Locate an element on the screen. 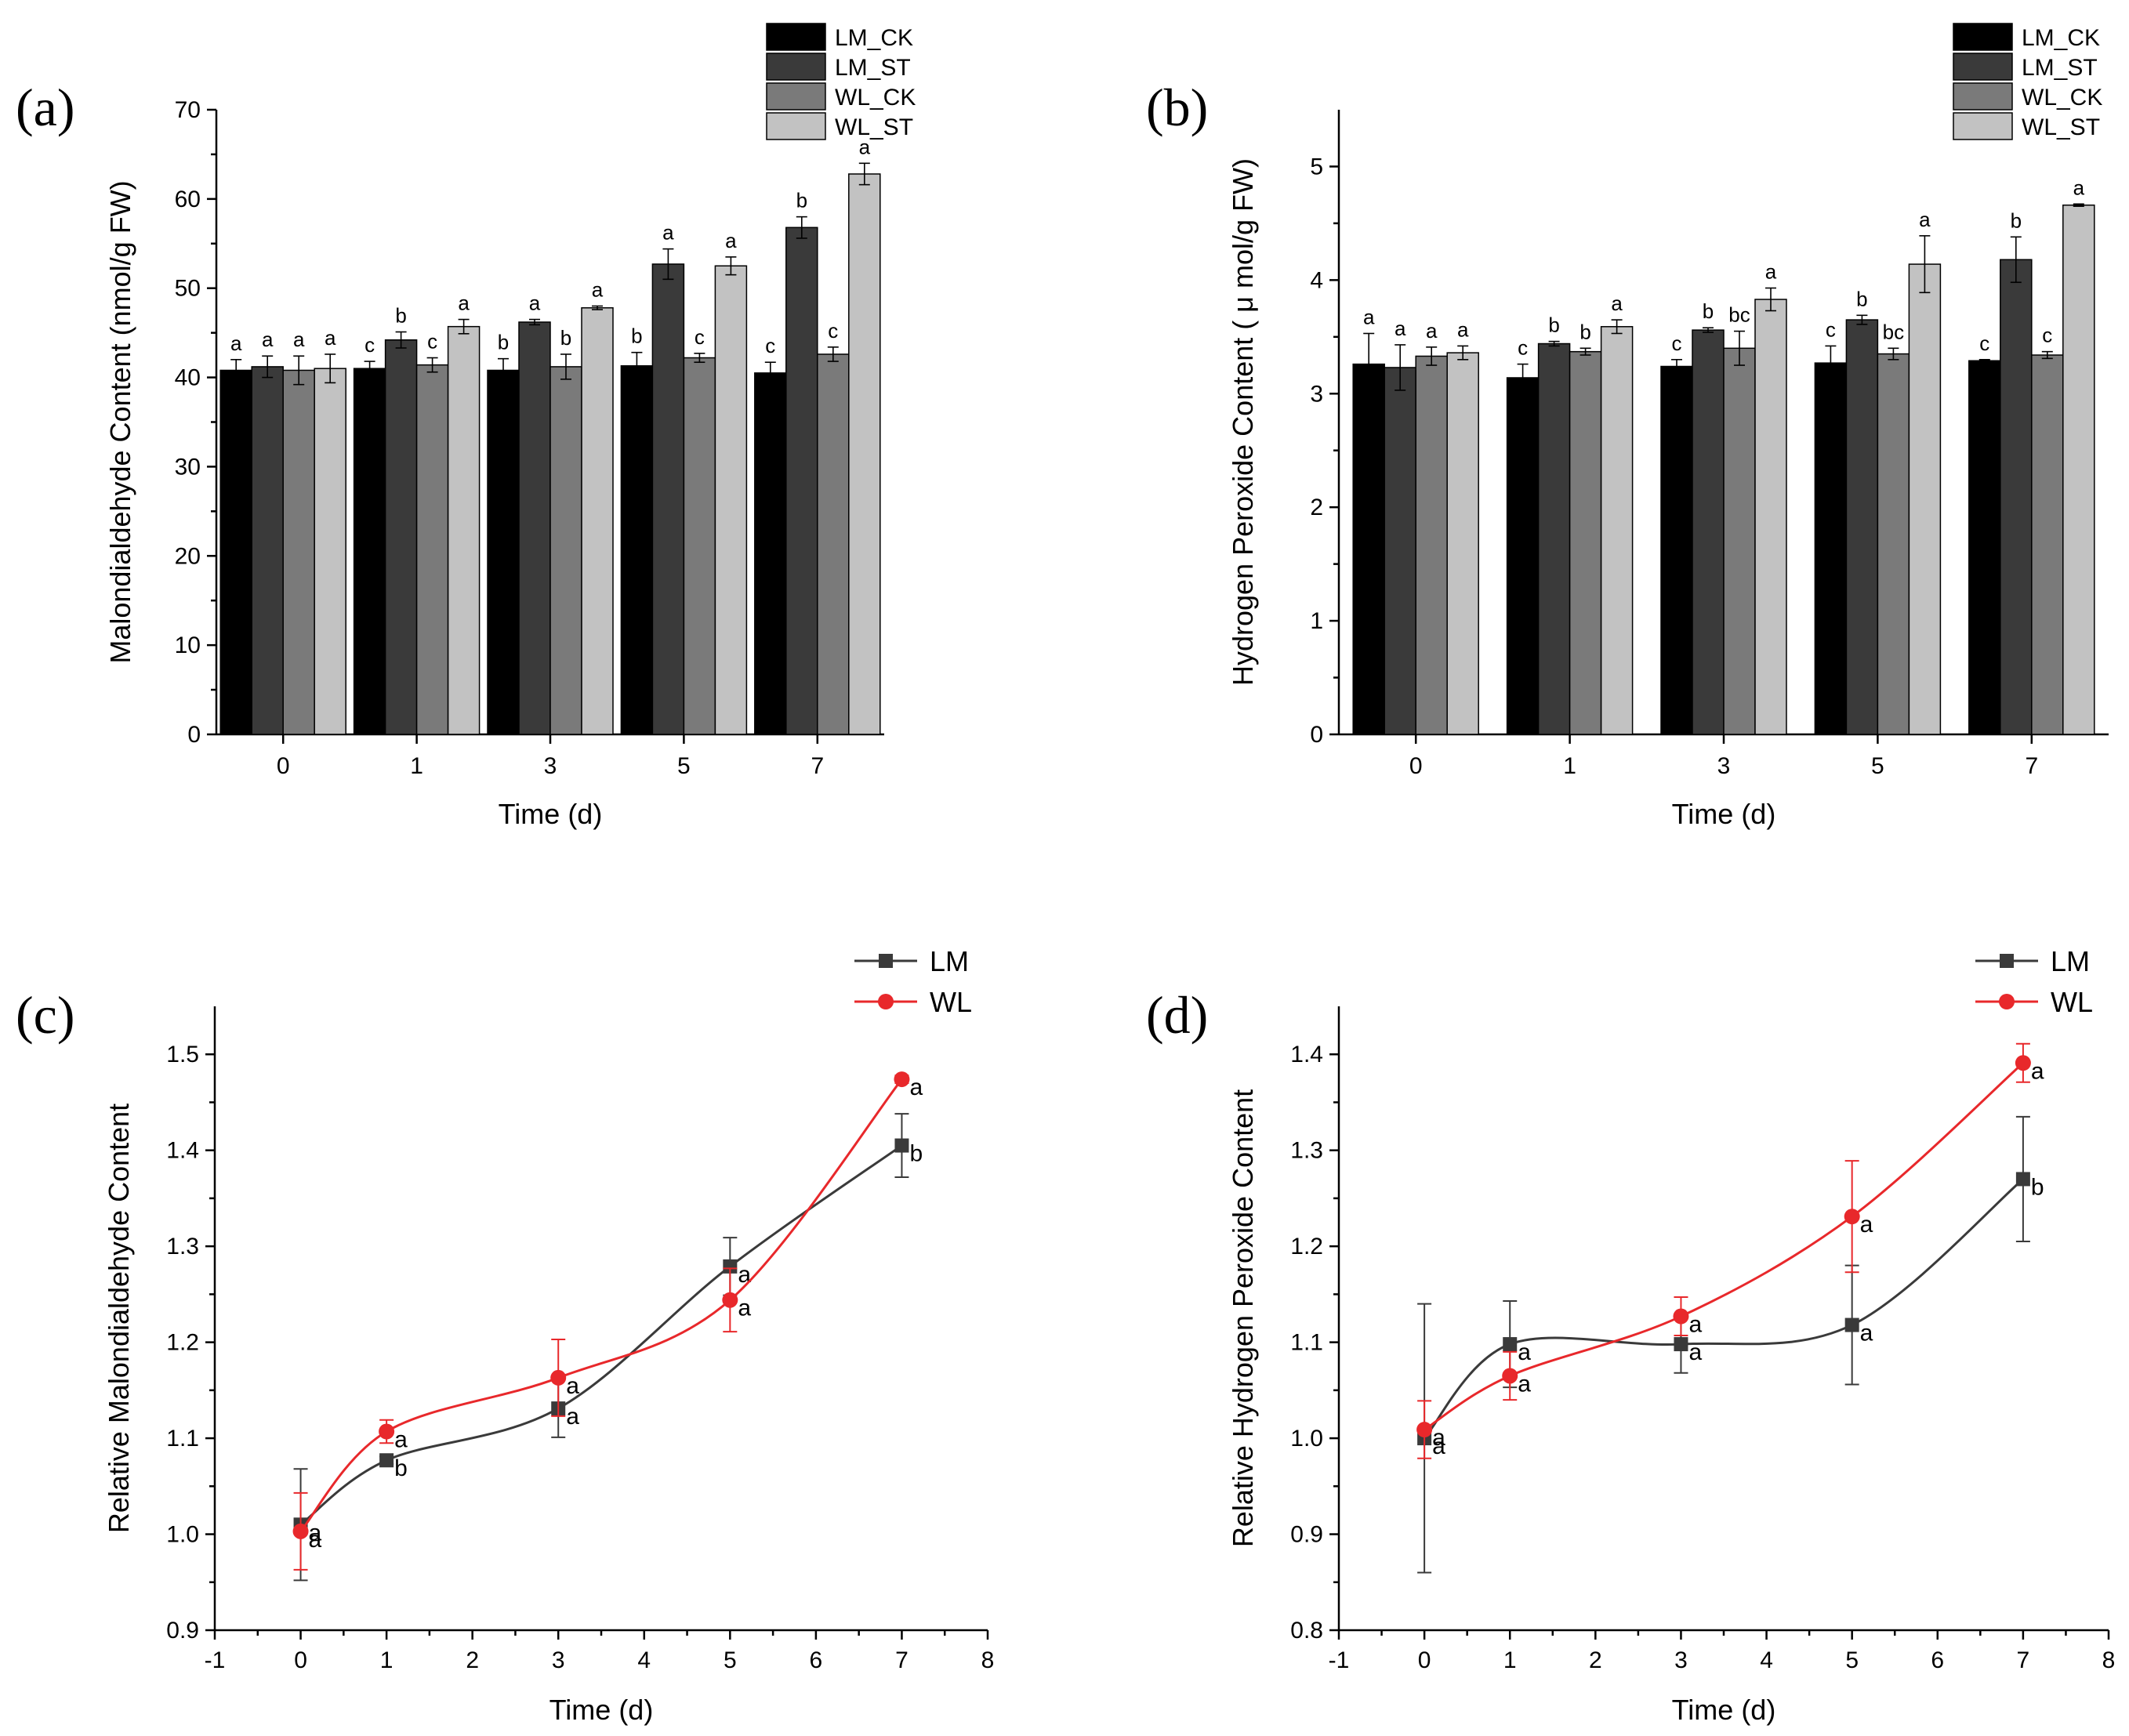  legend-label-LM_CK: LM_CK is located at coordinates (874, 38).